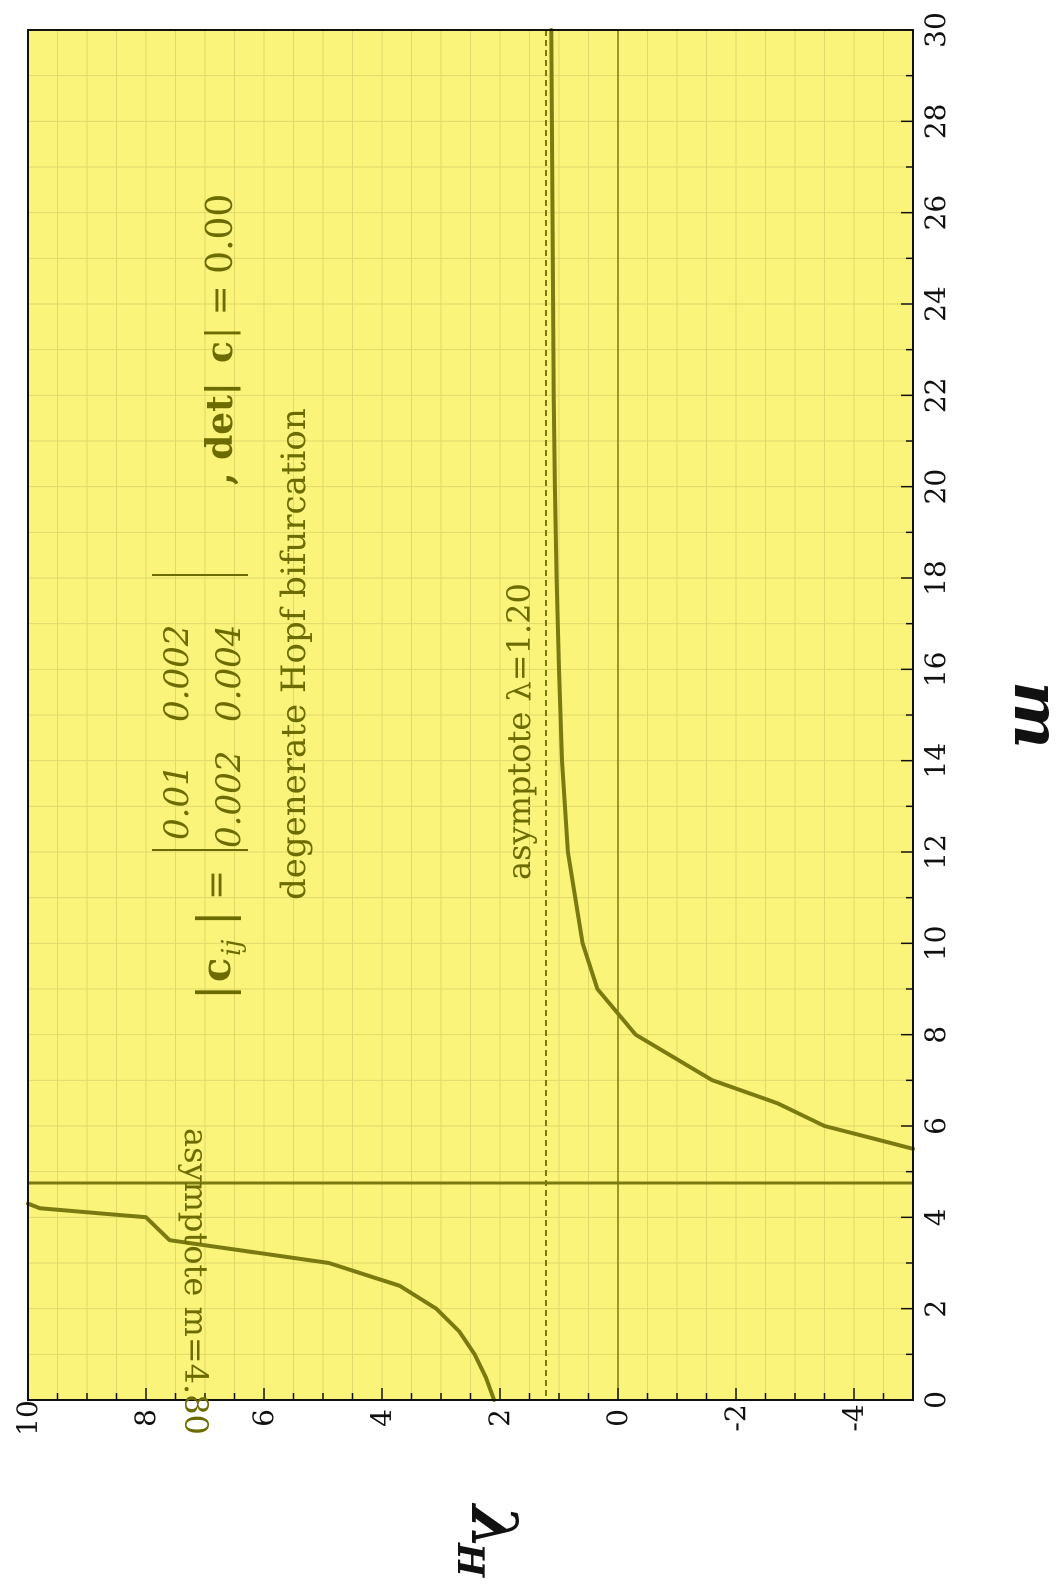 The image size is (1061, 1596). I want to click on det-suffix: | = 0.00, so click(220, 266).